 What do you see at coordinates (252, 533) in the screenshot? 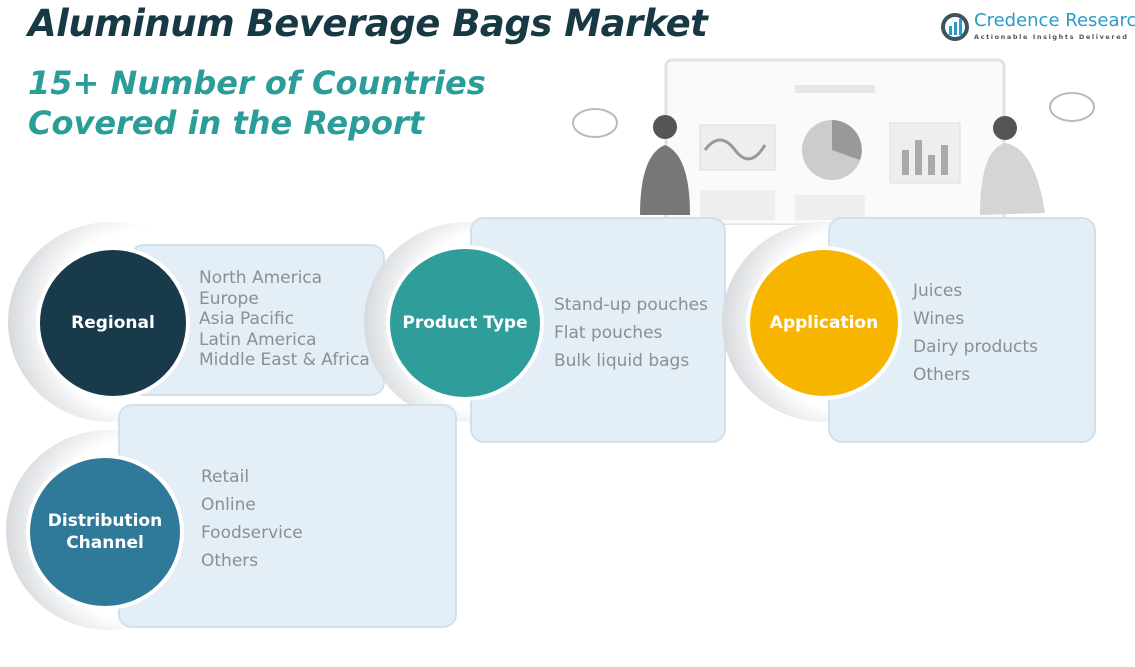
I see `list-item: Foodservice` at bounding box center [252, 533].